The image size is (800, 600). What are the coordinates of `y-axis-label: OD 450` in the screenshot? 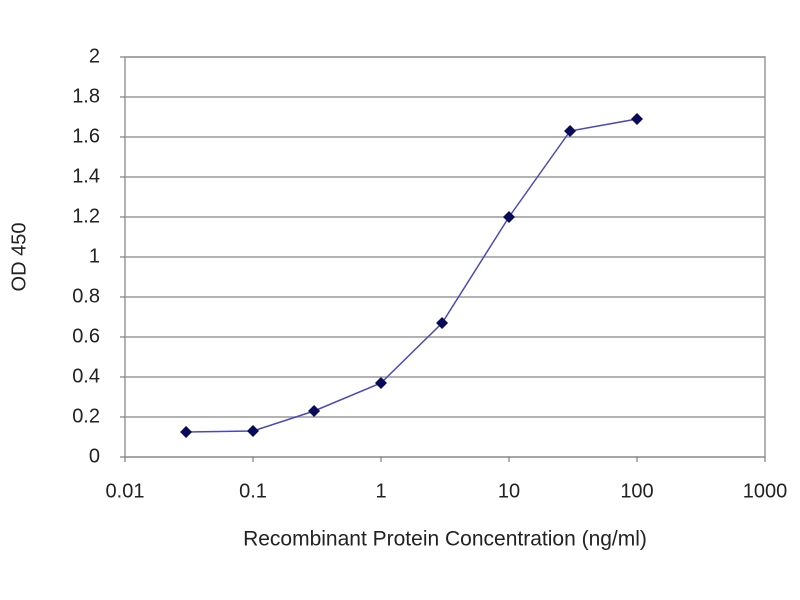 It's located at (19, 257).